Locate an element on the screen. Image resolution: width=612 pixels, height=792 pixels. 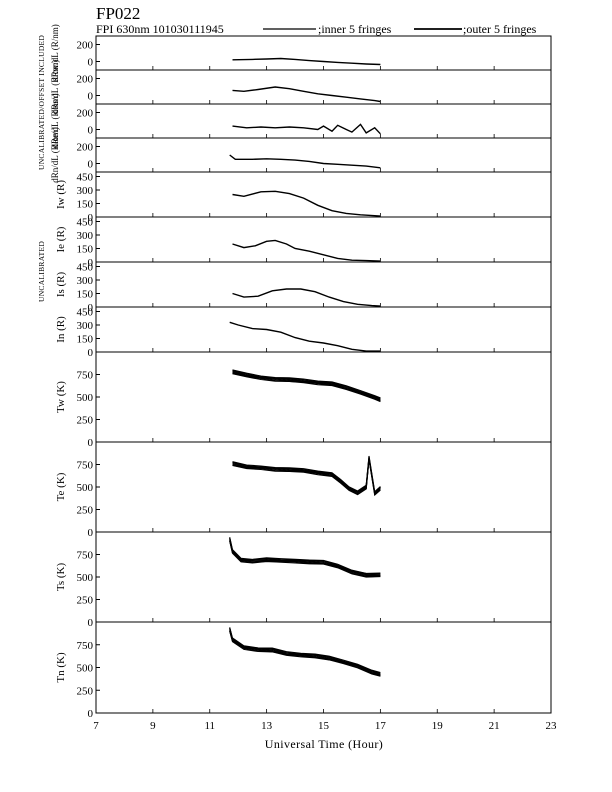
x-tick-label: 9 is located at coordinates (153, 726).